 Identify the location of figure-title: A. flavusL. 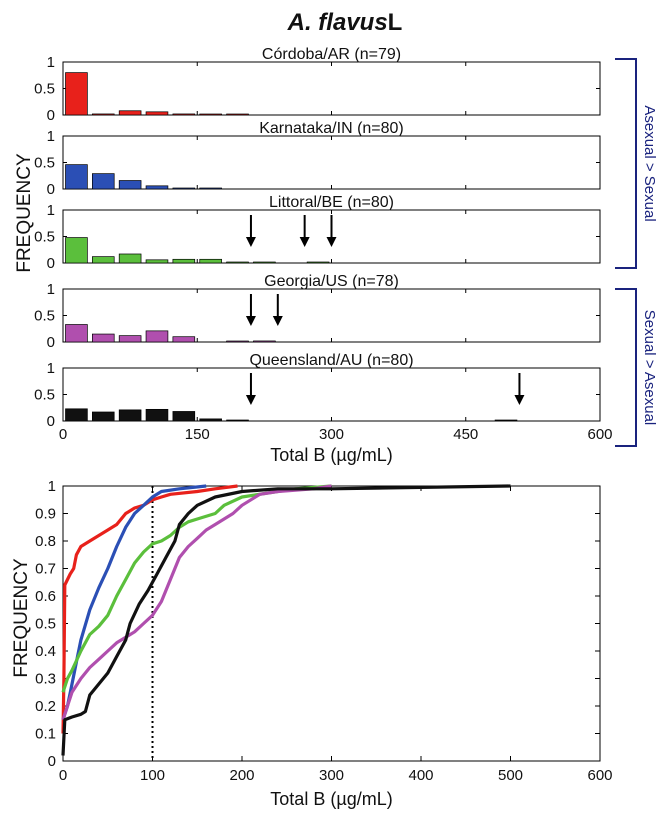
(345, 22).